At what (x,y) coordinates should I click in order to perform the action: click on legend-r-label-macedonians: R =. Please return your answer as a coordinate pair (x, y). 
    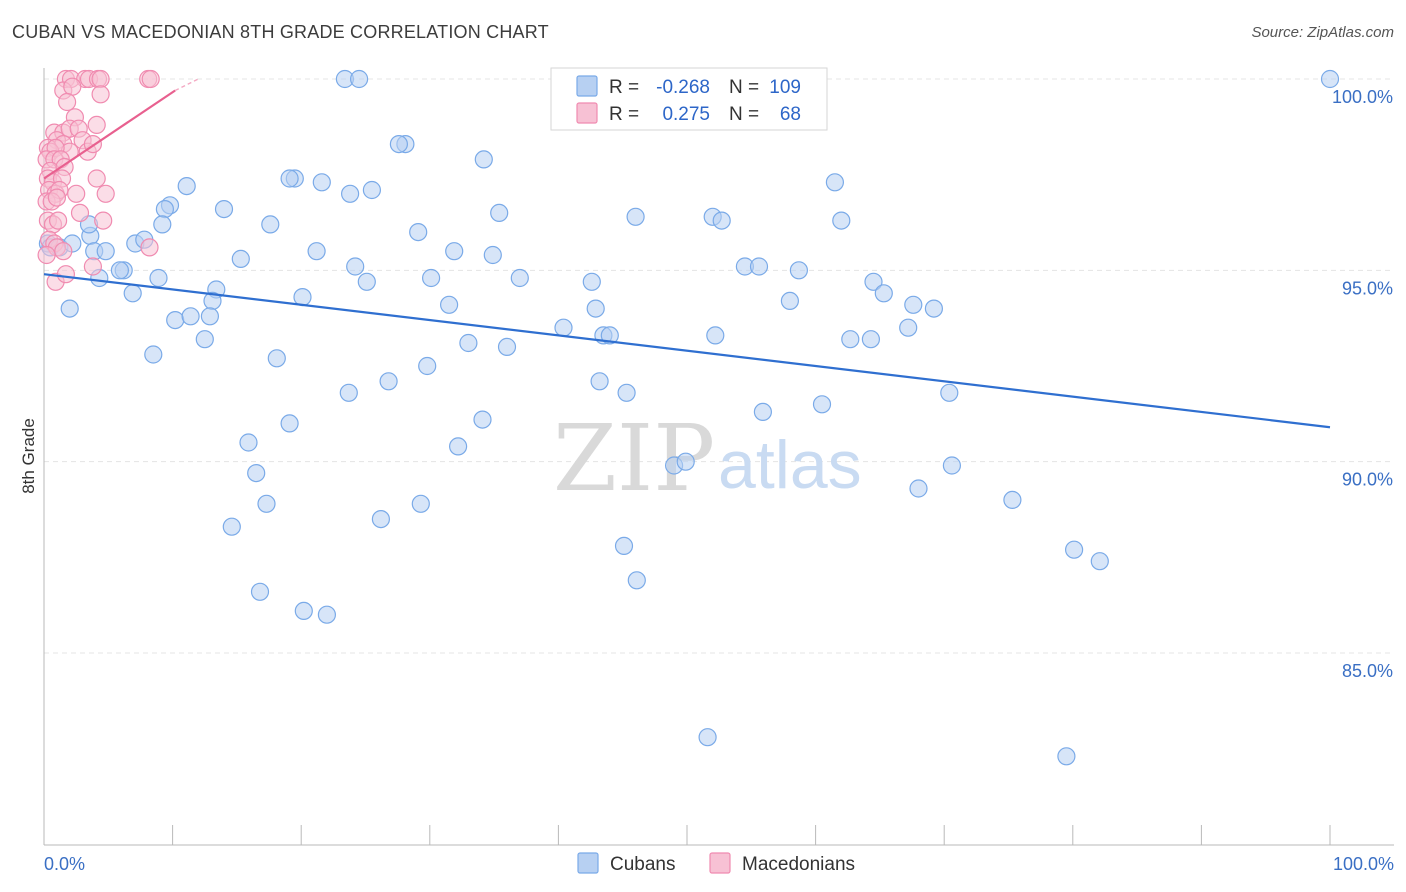
    Looking at the image, I should click on (624, 114).